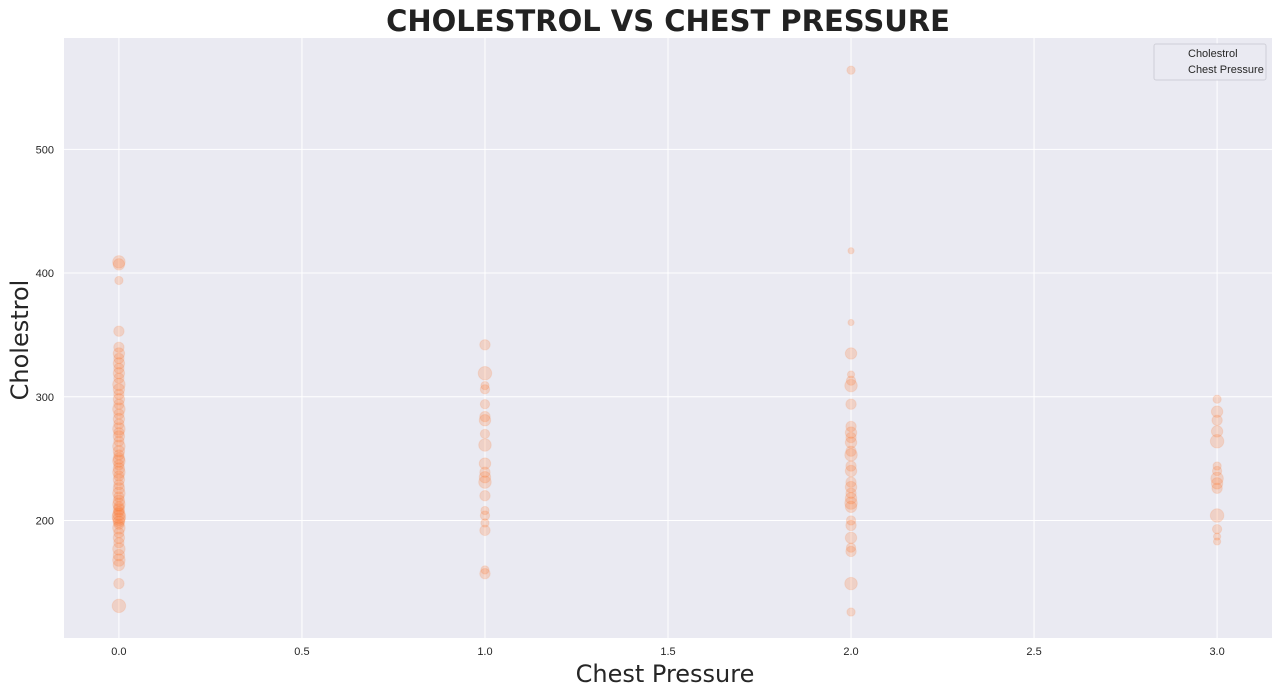 This screenshot has width=1280, height=694. I want to click on y-tick-label: 300, so click(45, 398).